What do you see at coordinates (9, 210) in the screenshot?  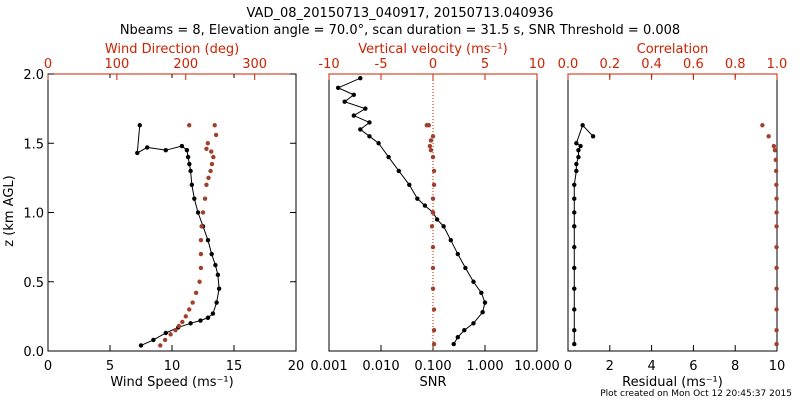 I see `y-axis-label: z (km AGL)` at bounding box center [9, 210].